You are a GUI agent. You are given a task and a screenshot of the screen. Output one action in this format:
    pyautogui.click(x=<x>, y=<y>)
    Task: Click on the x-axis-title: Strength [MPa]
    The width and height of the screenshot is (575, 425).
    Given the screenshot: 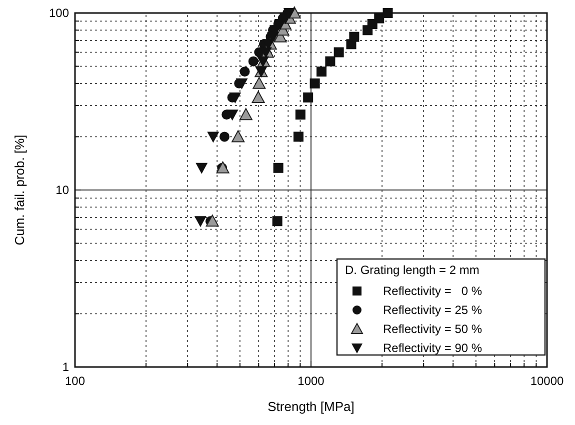 What is the action you would take?
    pyautogui.click(x=311, y=406)
    